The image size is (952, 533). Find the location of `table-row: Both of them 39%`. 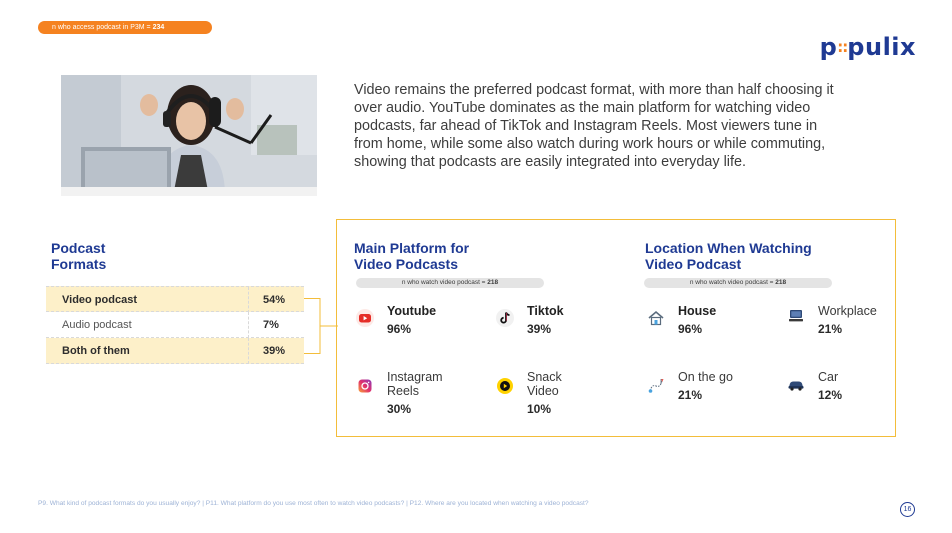

table-row: Both of them 39% is located at coordinates (175, 351).